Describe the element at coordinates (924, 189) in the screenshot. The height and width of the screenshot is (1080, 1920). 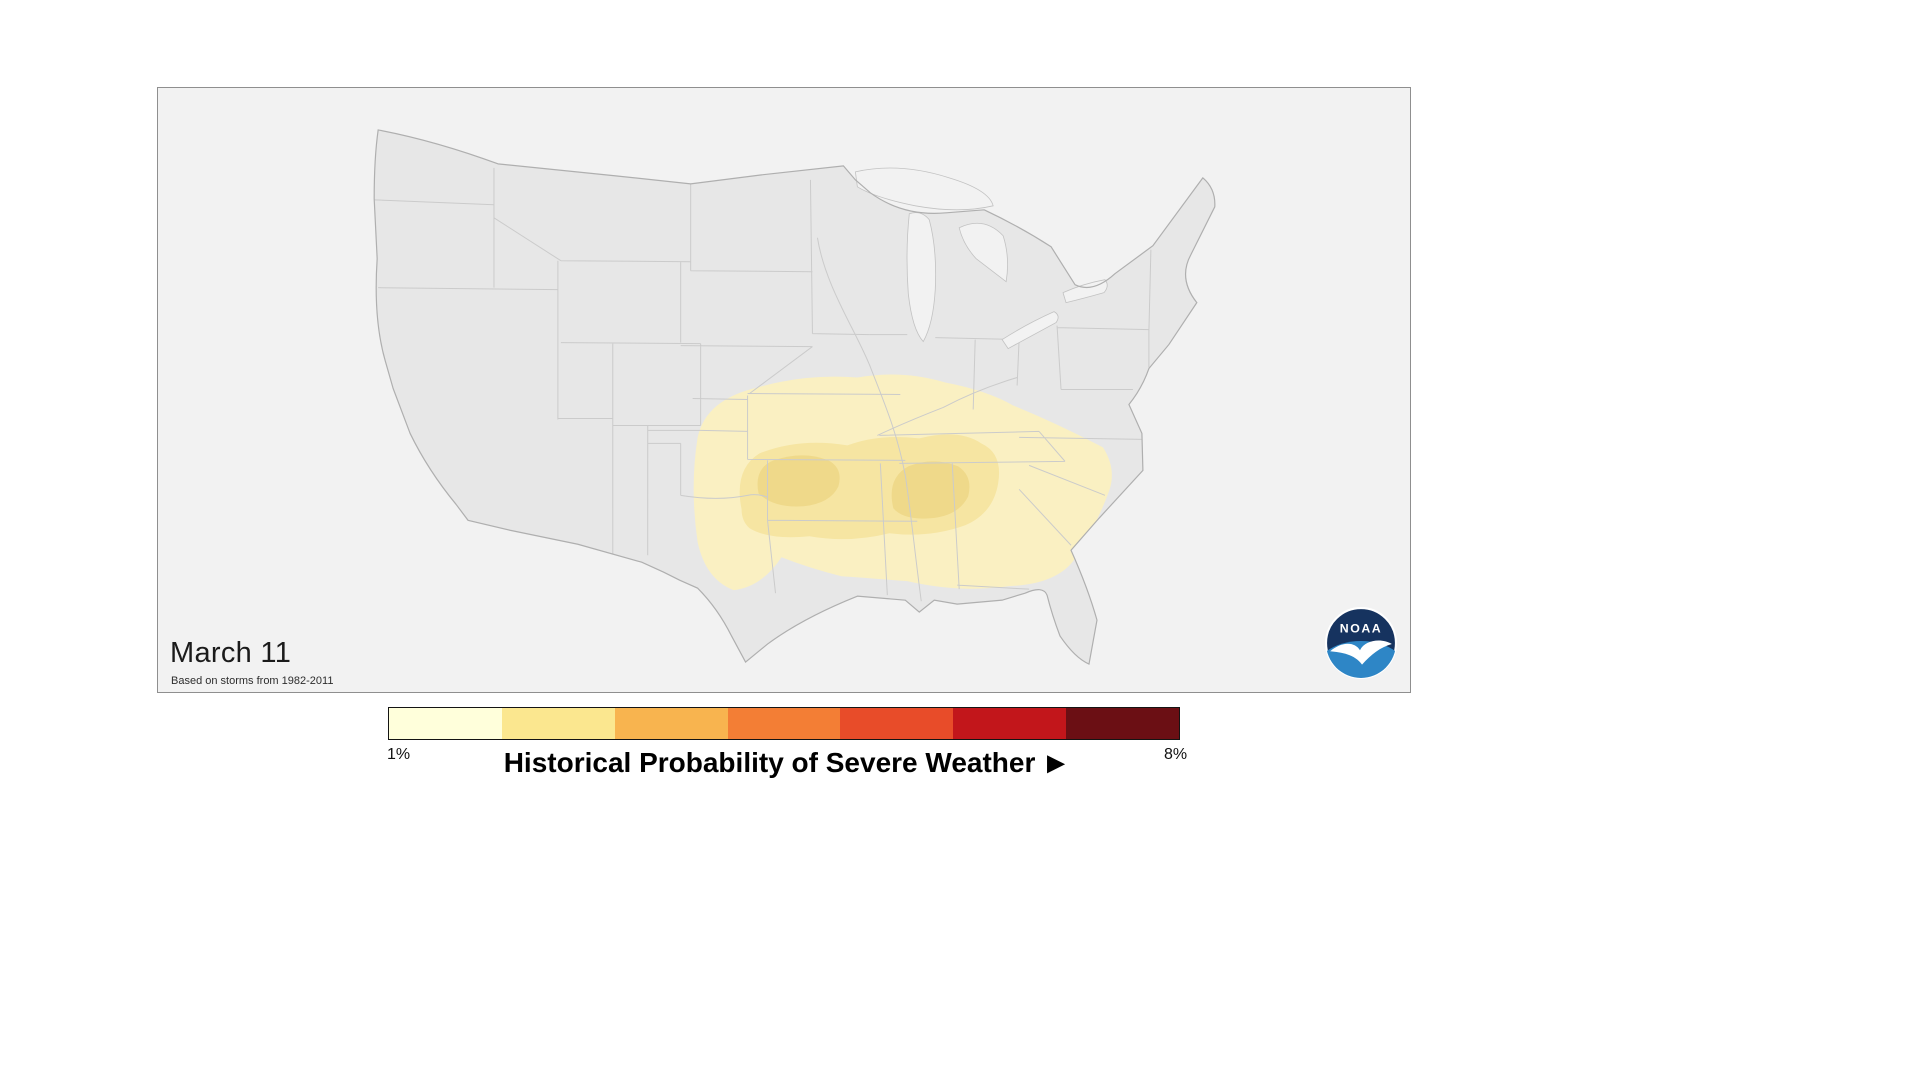
I see `lake-superior` at that location.